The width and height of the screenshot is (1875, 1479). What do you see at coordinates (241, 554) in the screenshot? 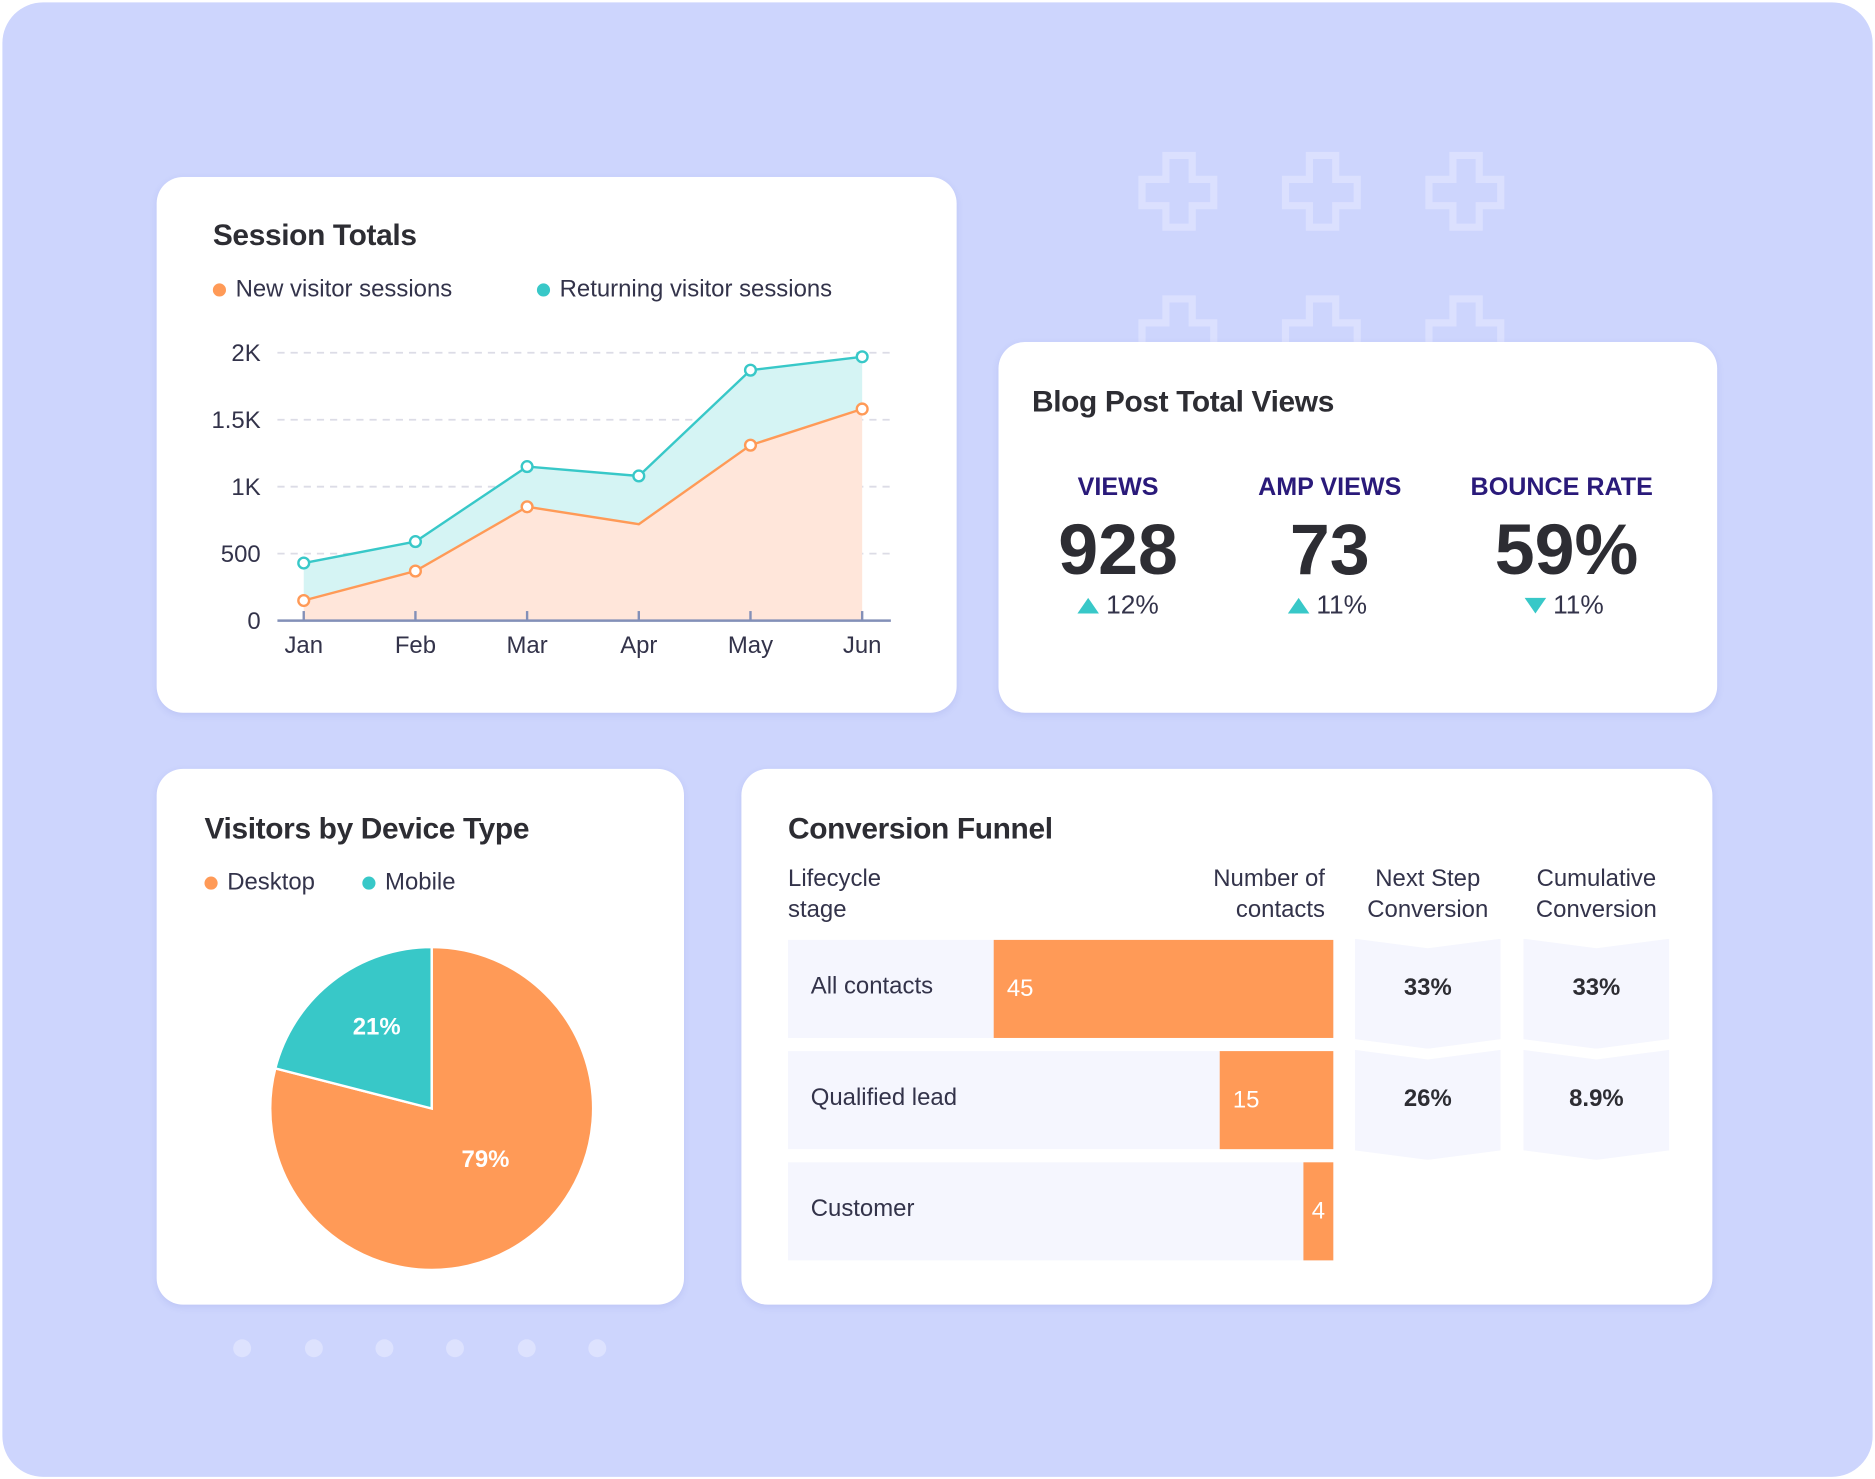
I see `y-tick-label: 500` at bounding box center [241, 554].